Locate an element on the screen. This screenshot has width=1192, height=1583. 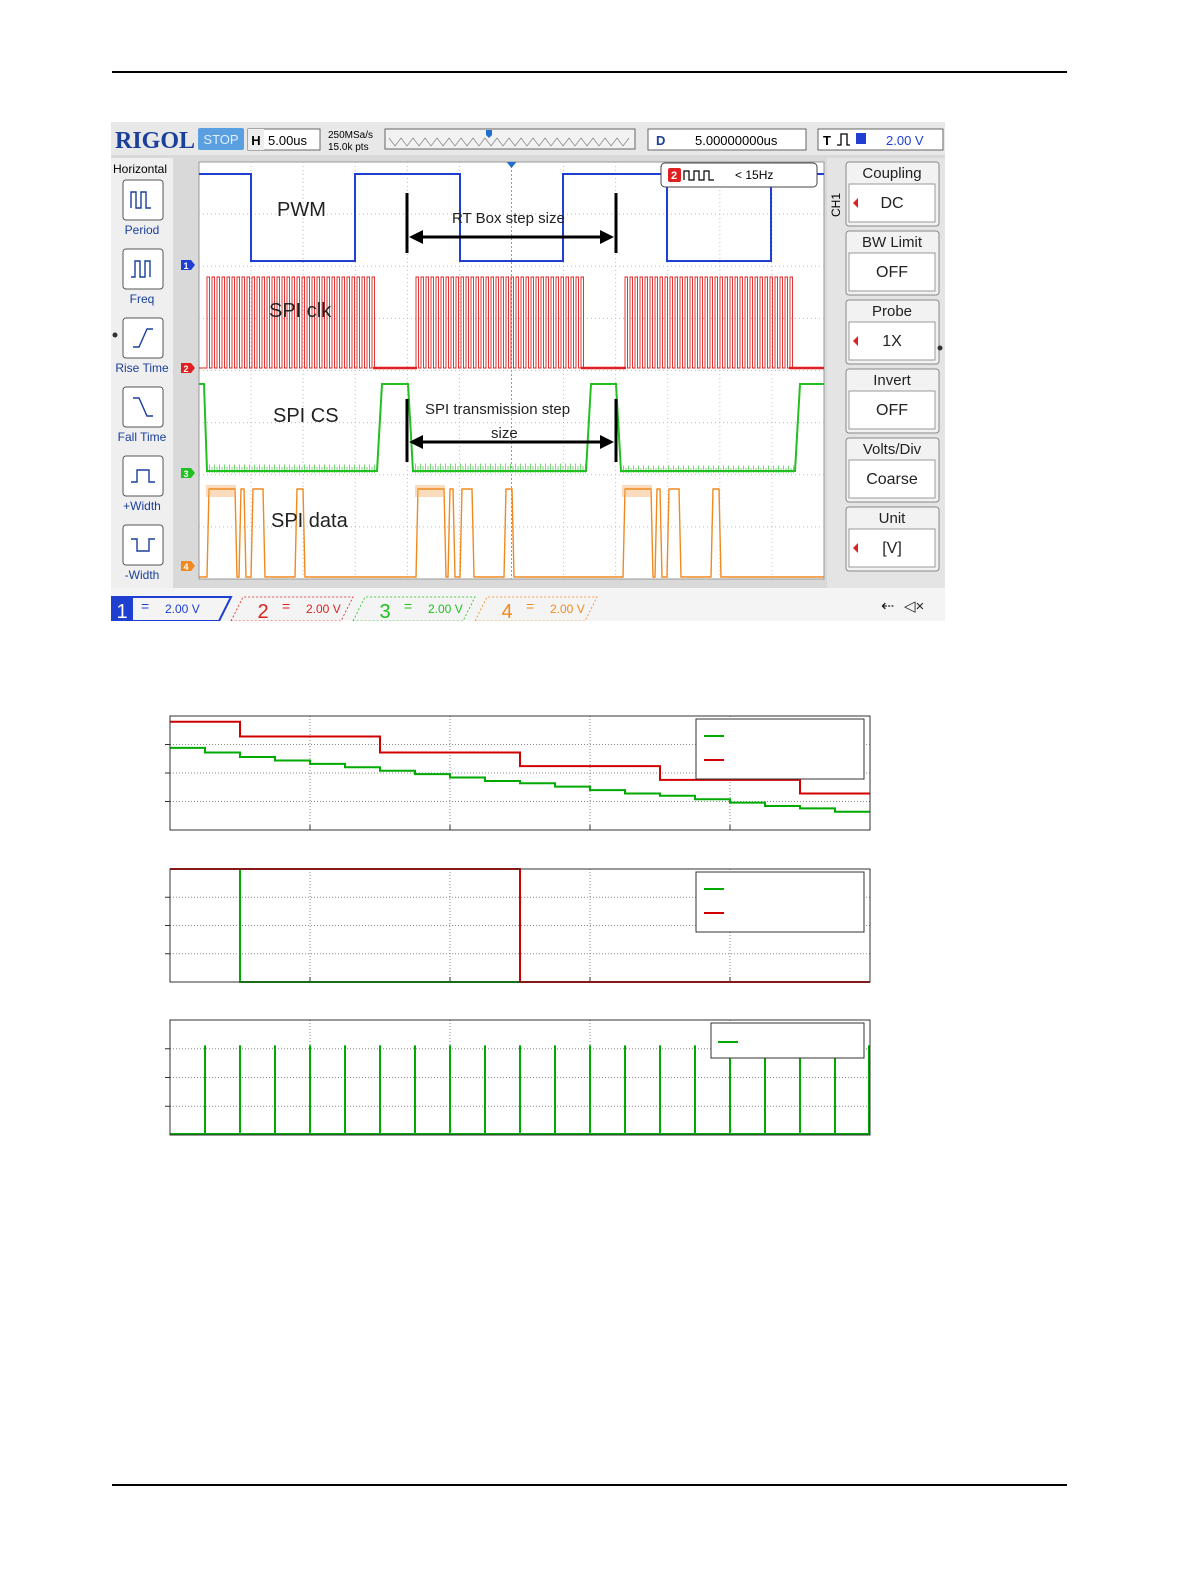
menu-probe-button: Probe 1X is located at coordinates (892, 332).